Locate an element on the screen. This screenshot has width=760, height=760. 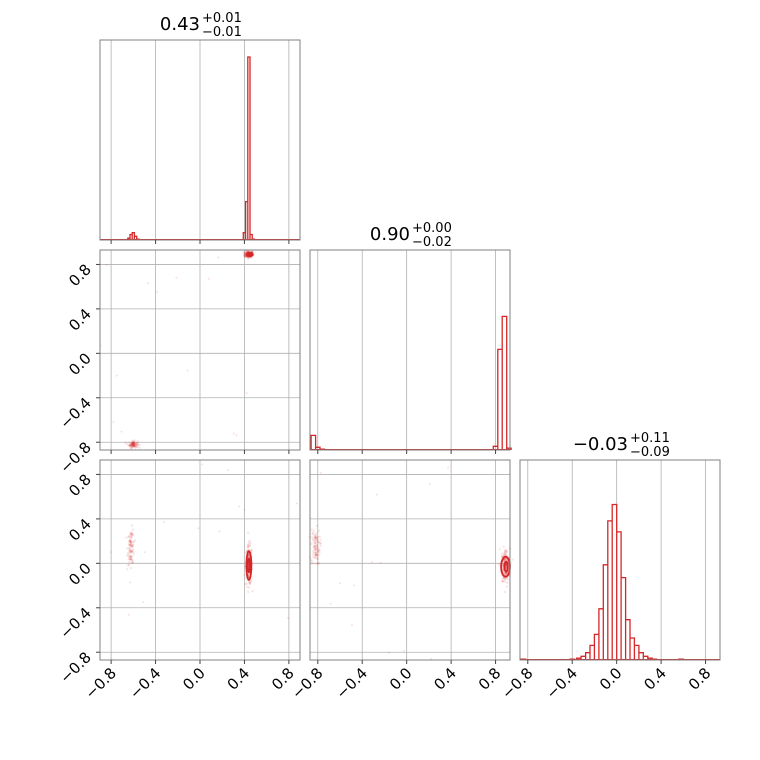
x-tick-label: −0.4 is located at coordinates (145, 683).